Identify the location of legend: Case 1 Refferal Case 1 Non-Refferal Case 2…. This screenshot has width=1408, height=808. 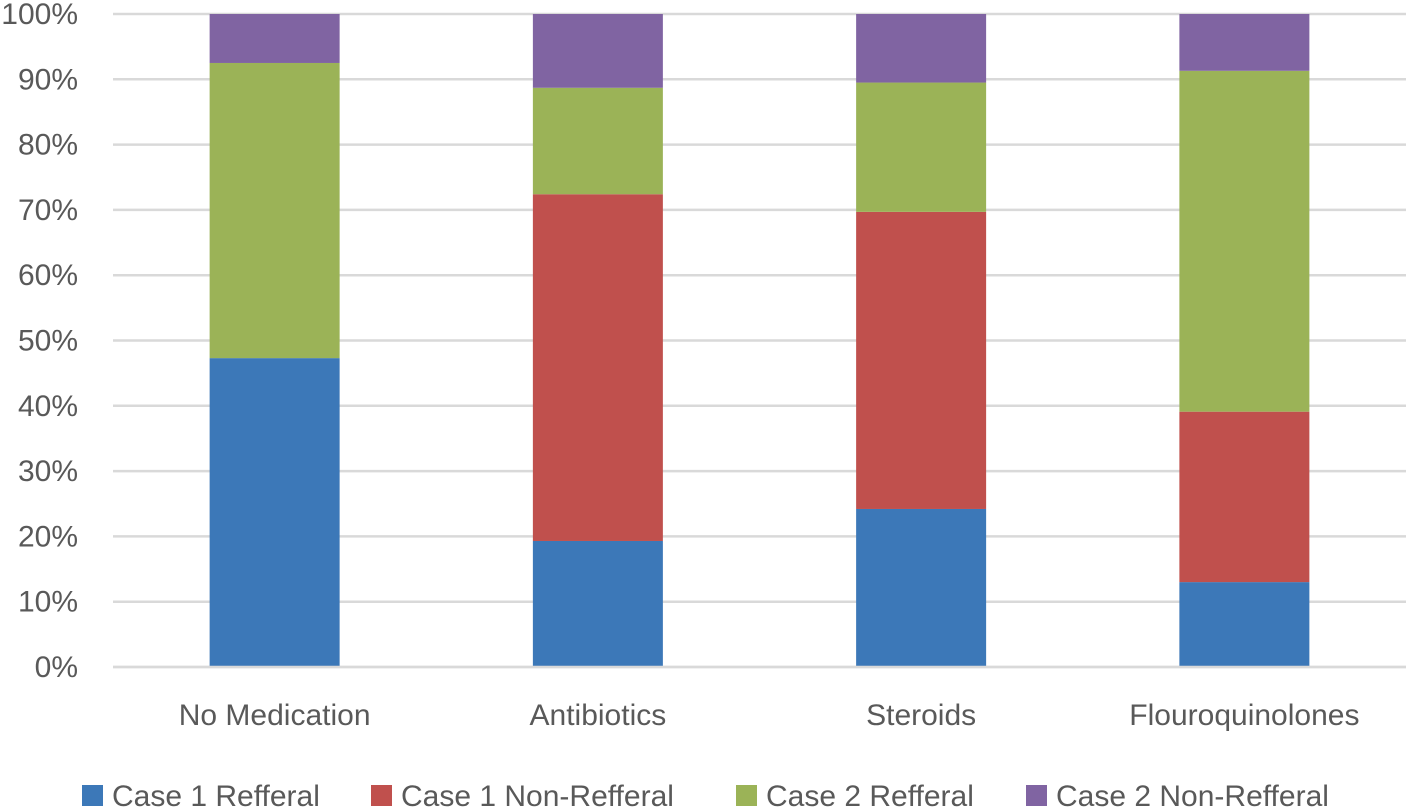
(705, 794).